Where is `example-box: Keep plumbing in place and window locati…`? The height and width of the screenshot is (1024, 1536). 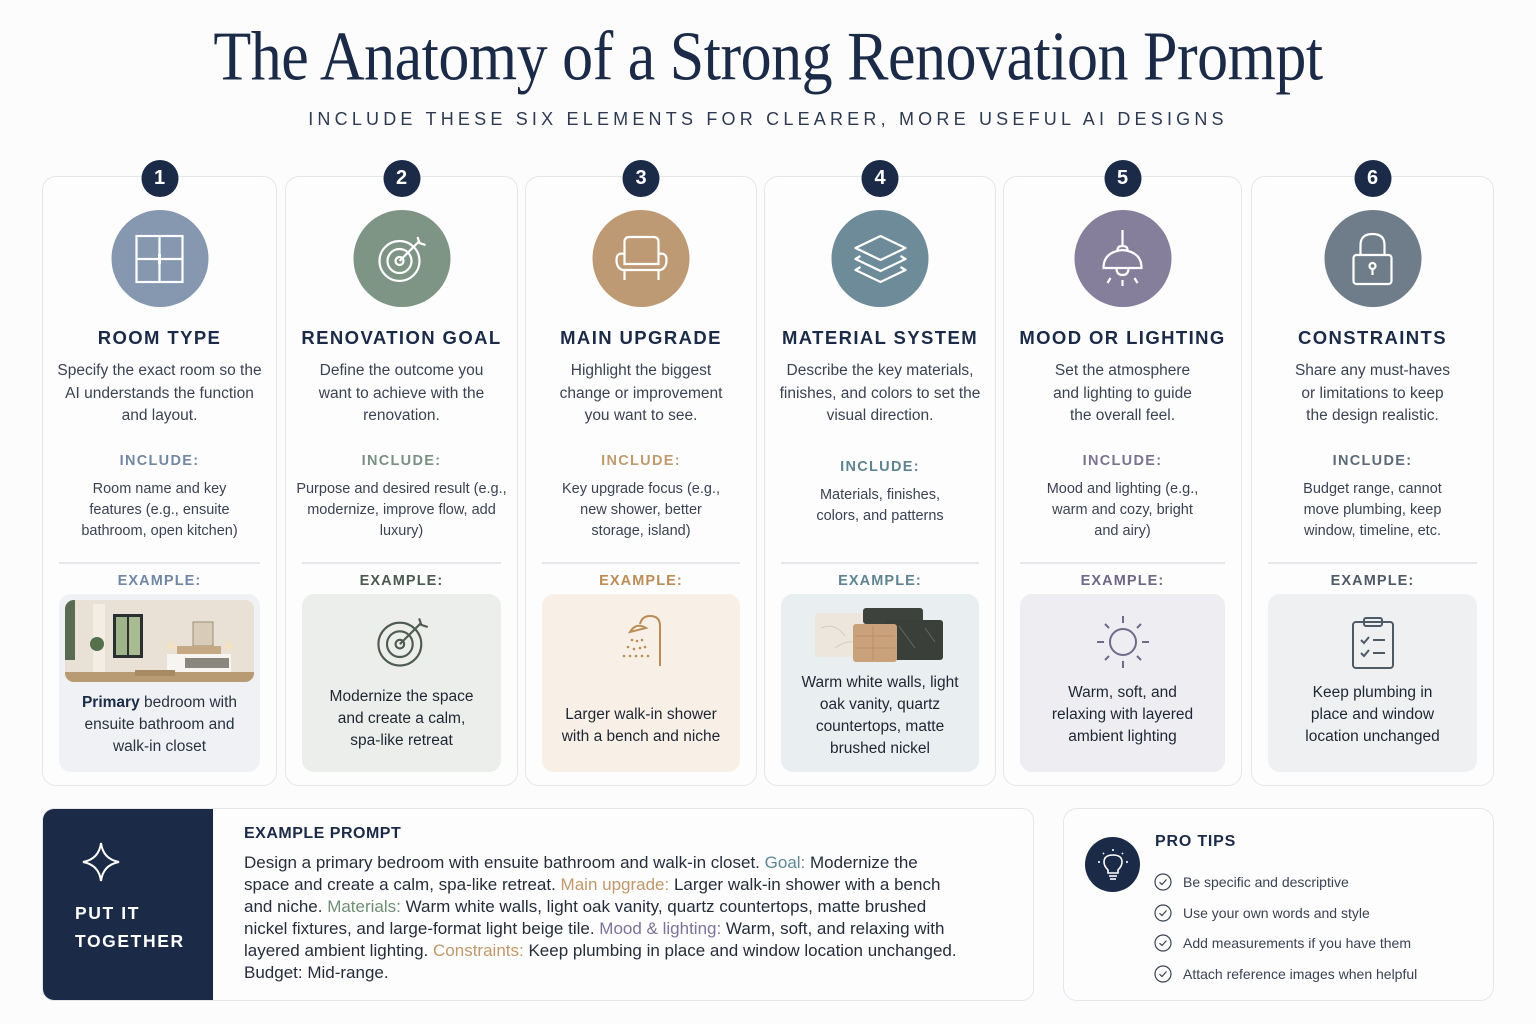
example-box: Keep plumbing in place and window locati… is located at coordinates (1372, 683).